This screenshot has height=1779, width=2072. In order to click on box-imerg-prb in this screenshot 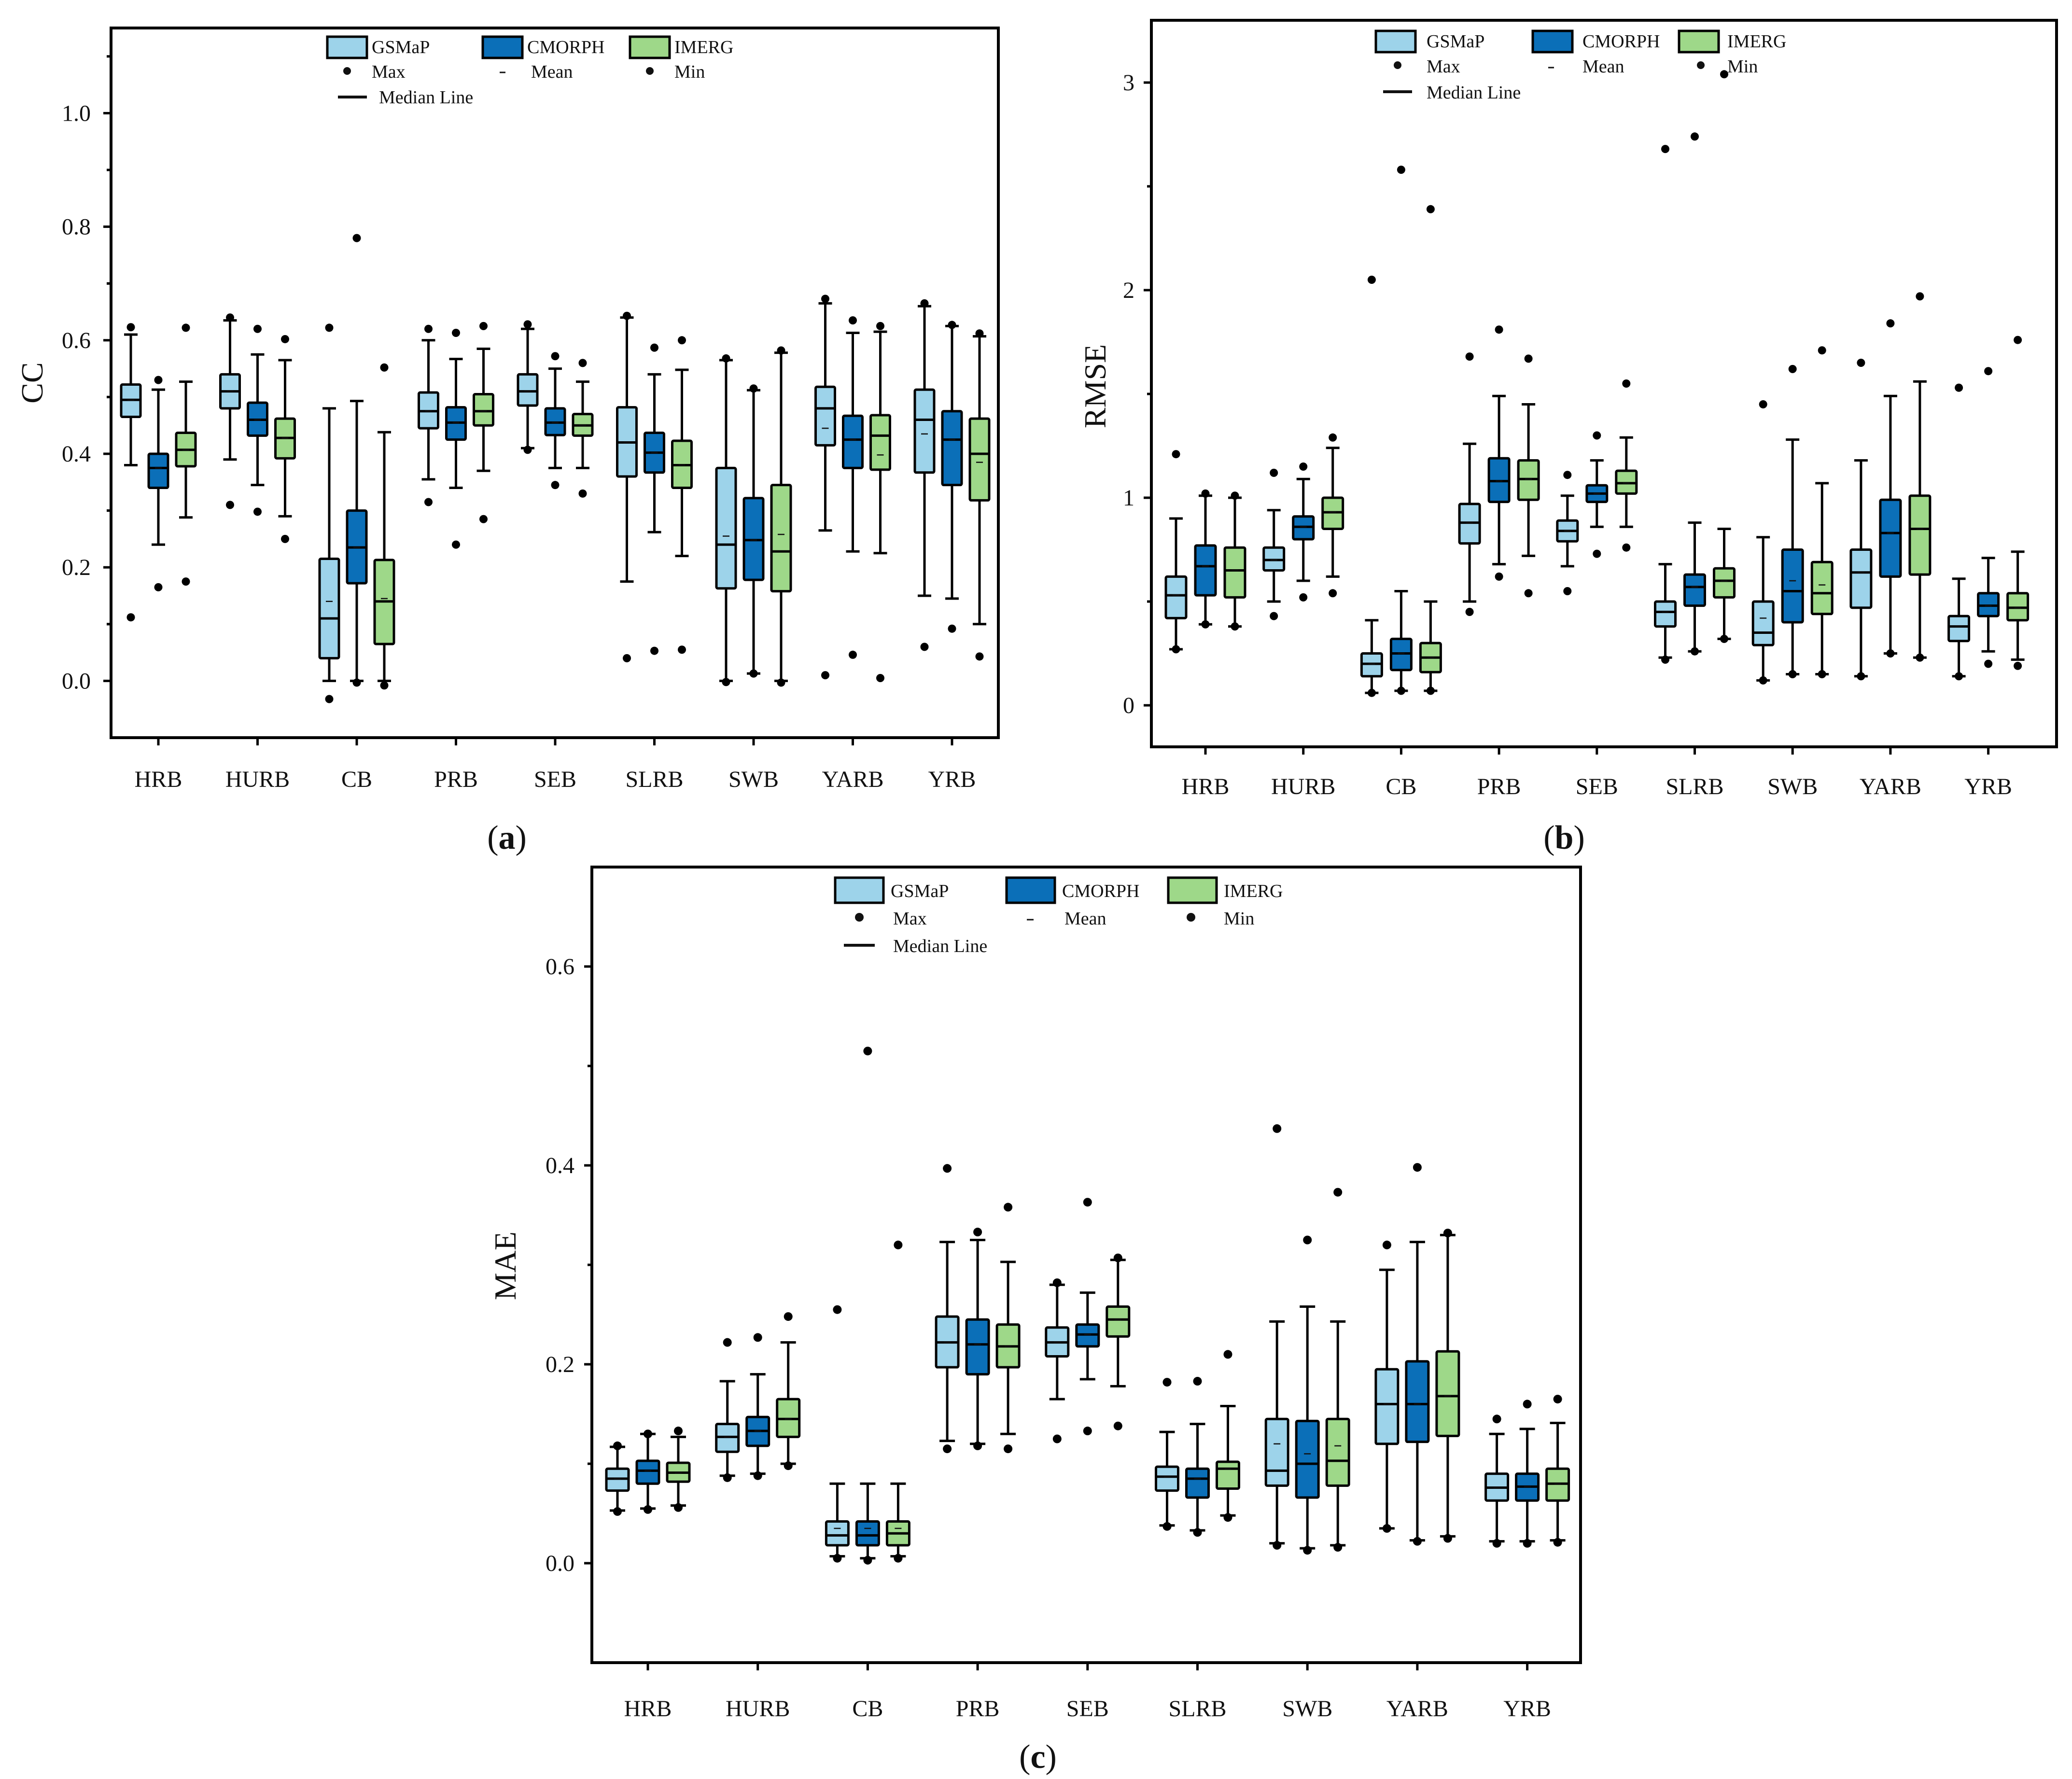, I will do `click(1529, 476)`.